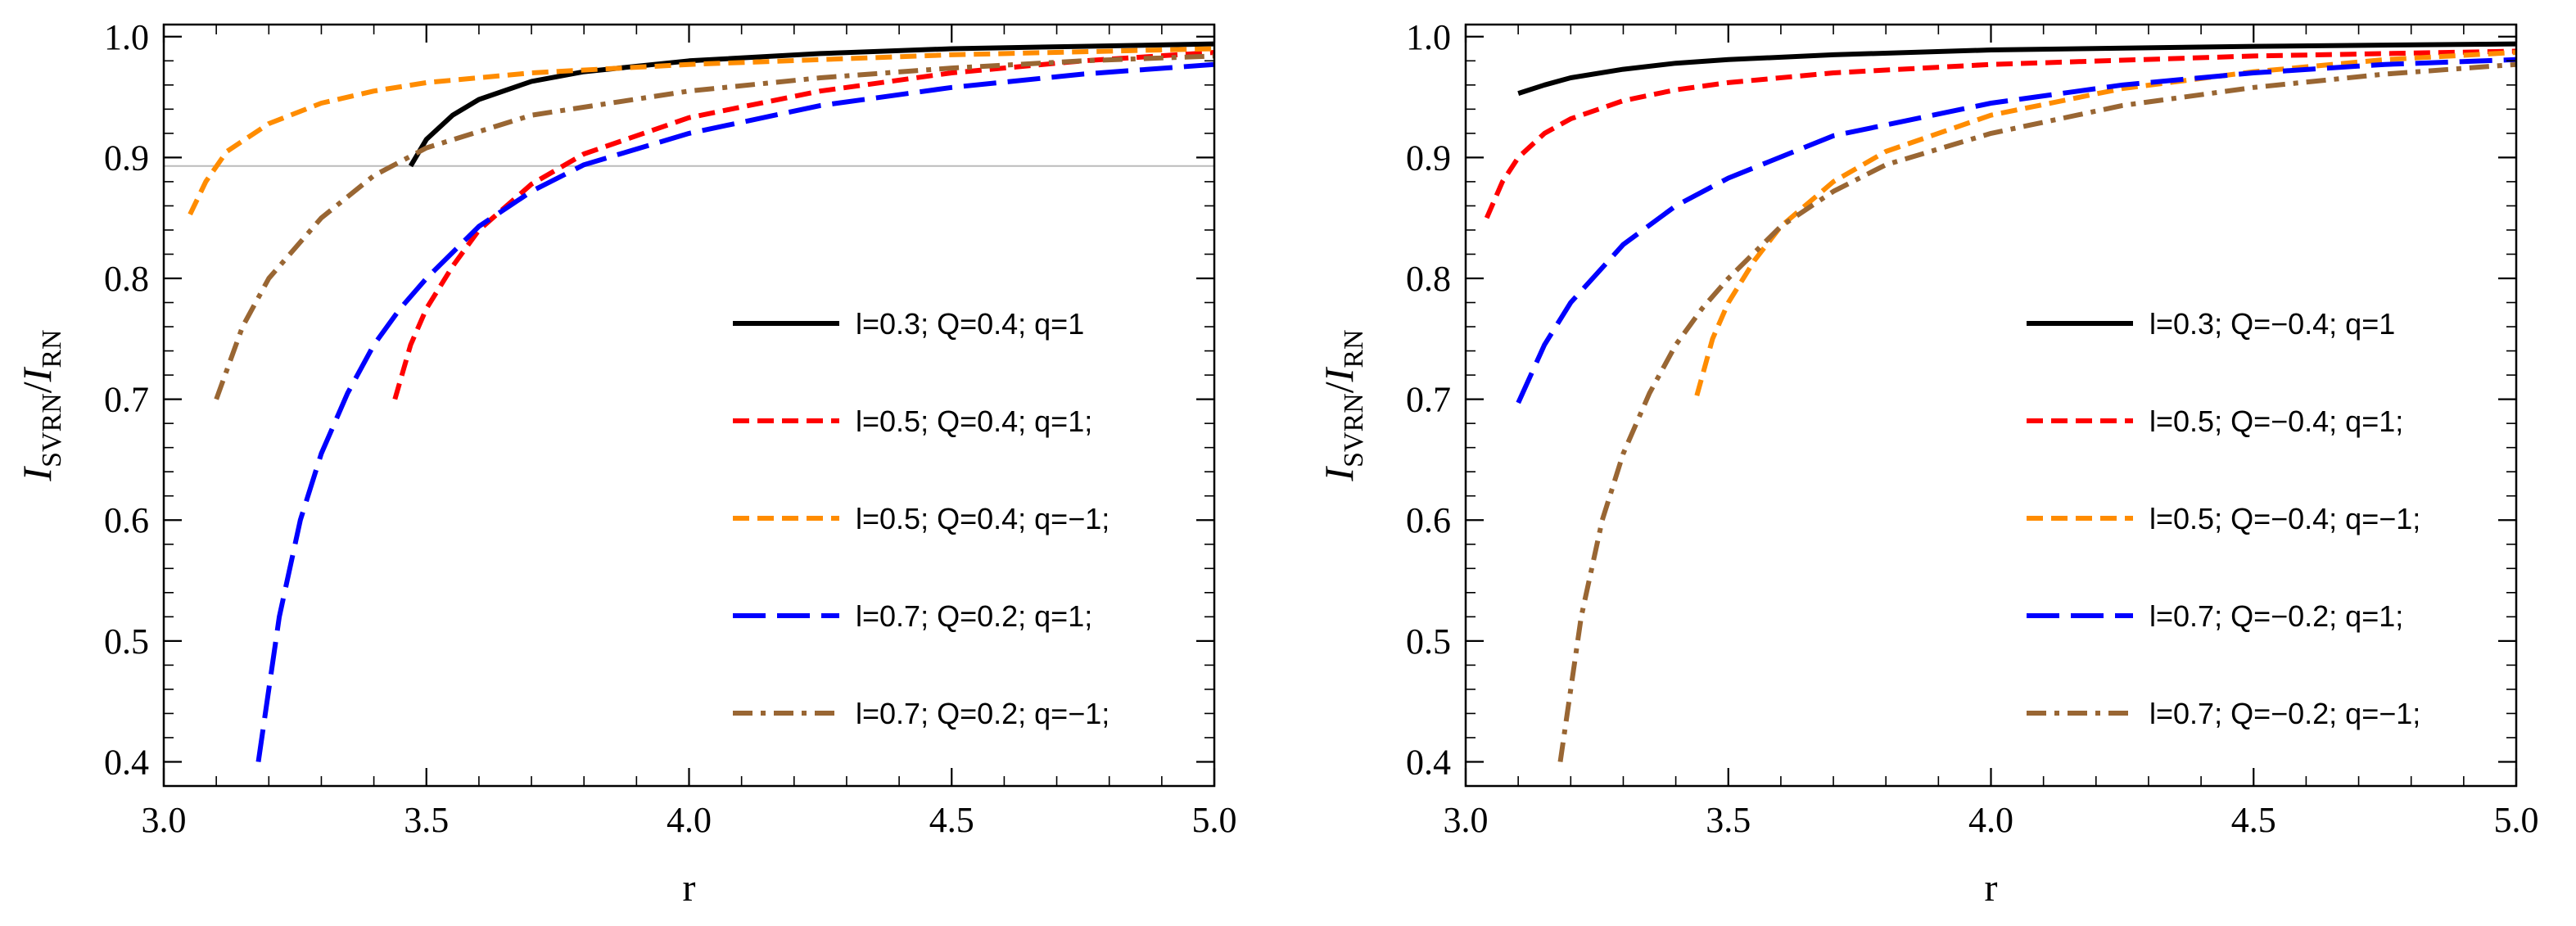 The width and height of the screenshot is (2576, 926). What do you see at coordinates (2284, 519) in the screenshot?
I see `legend-entry-l-0-5-q-0-4-q-1: l=0.5; Q=−0.4; q=−1;` at bounding box center [2284, 519].